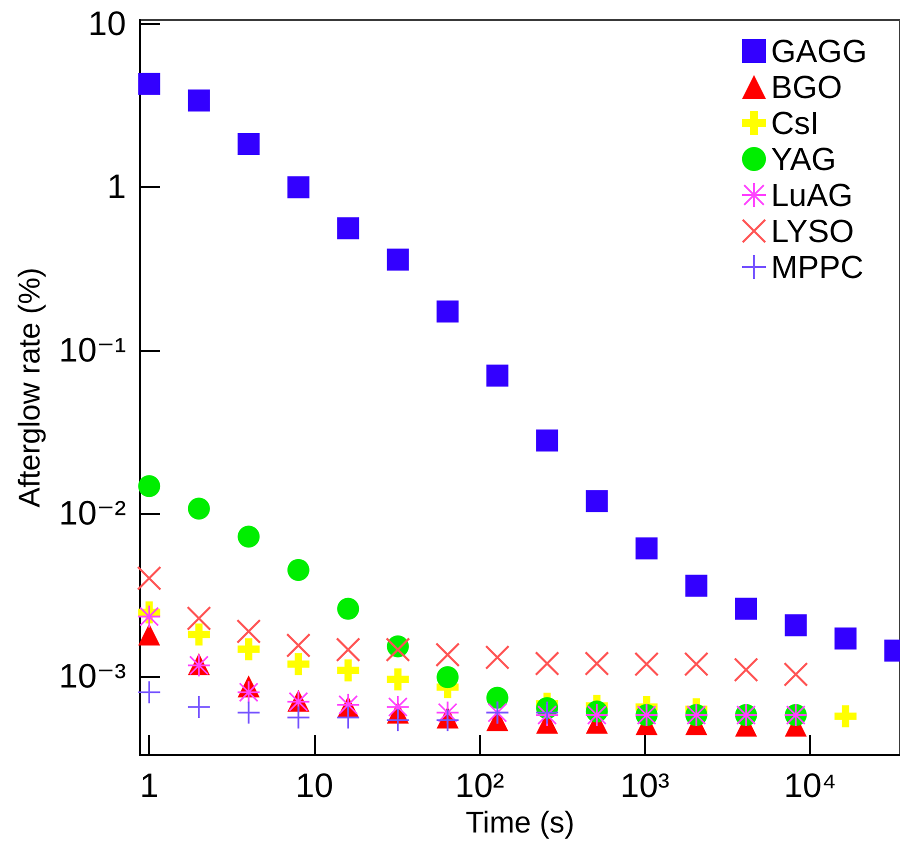 The width and height of the screenshot is (900, 848). I want to click on y-tick-label: 10, so click(107, 24).